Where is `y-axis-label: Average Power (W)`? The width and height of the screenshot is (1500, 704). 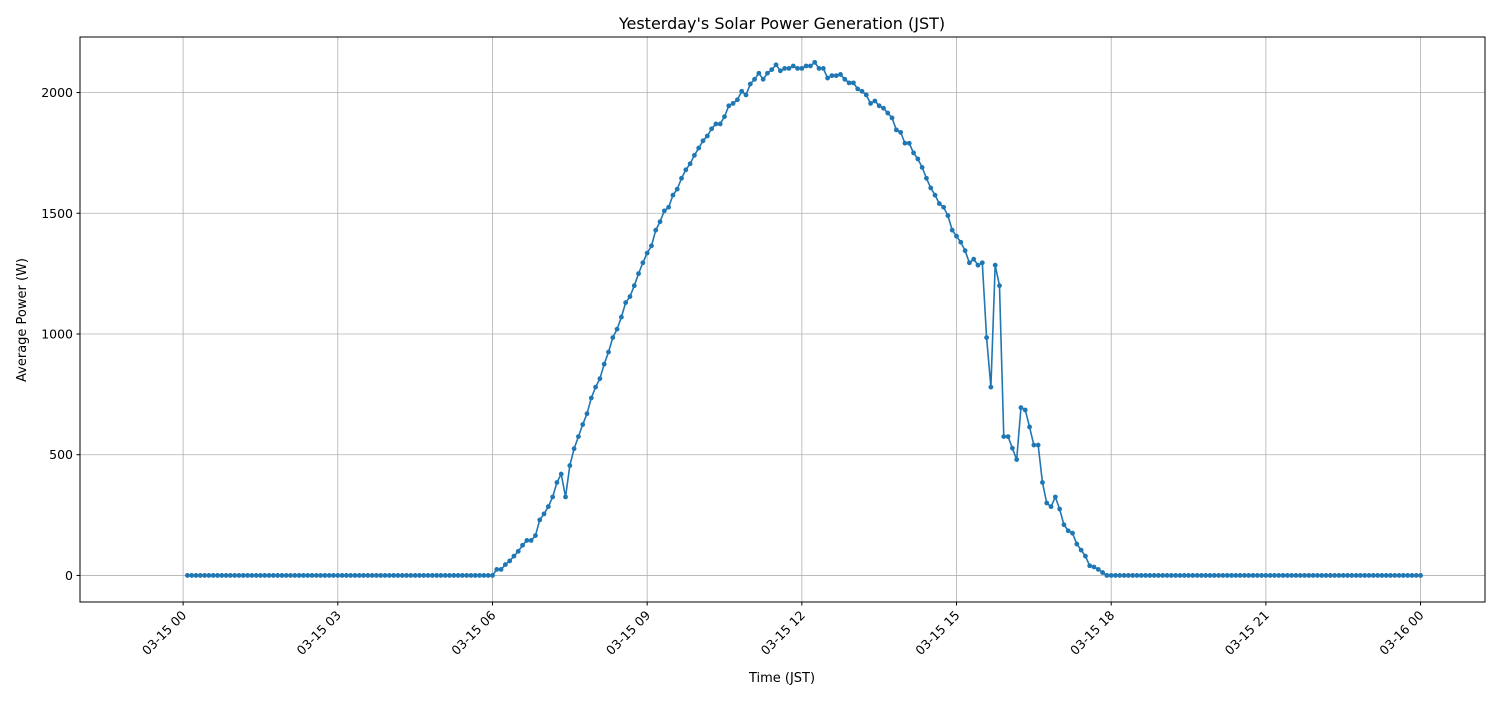
y-axis-label: Average Power (W) is located at coordinates (22, 320).